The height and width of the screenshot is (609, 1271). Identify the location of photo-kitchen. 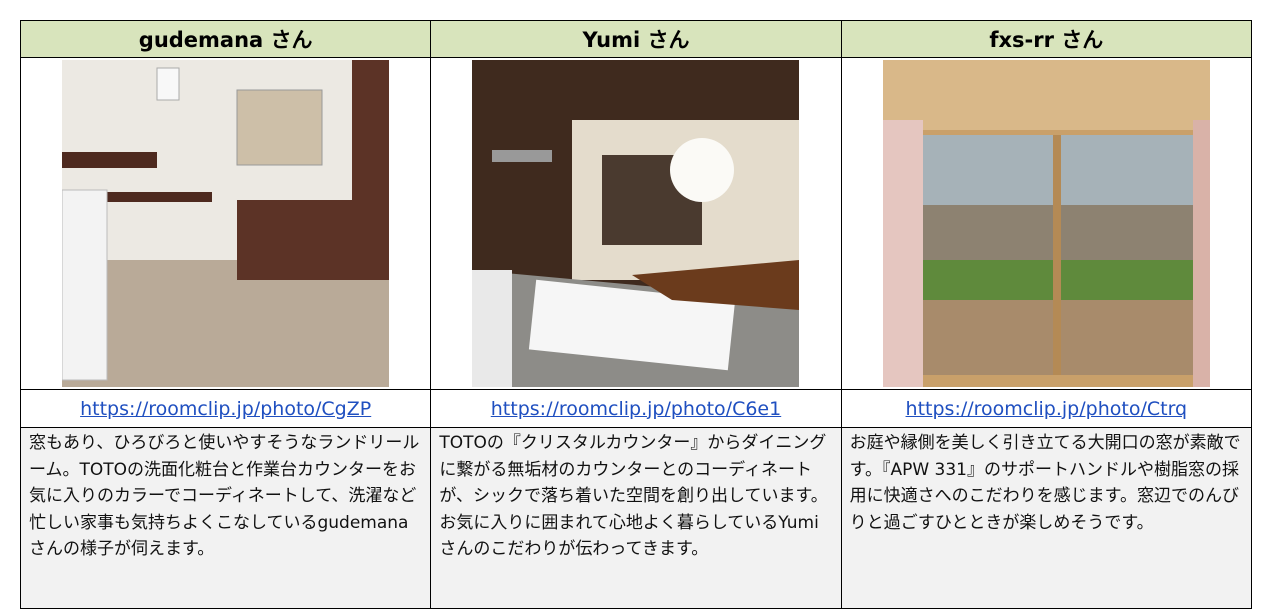
(636, 223).